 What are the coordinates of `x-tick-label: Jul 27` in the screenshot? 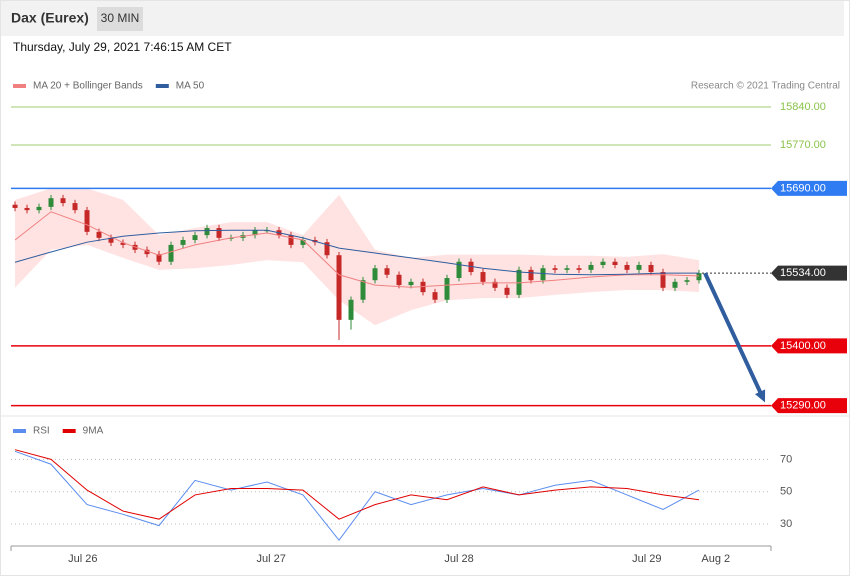 It's located at (271, 559).